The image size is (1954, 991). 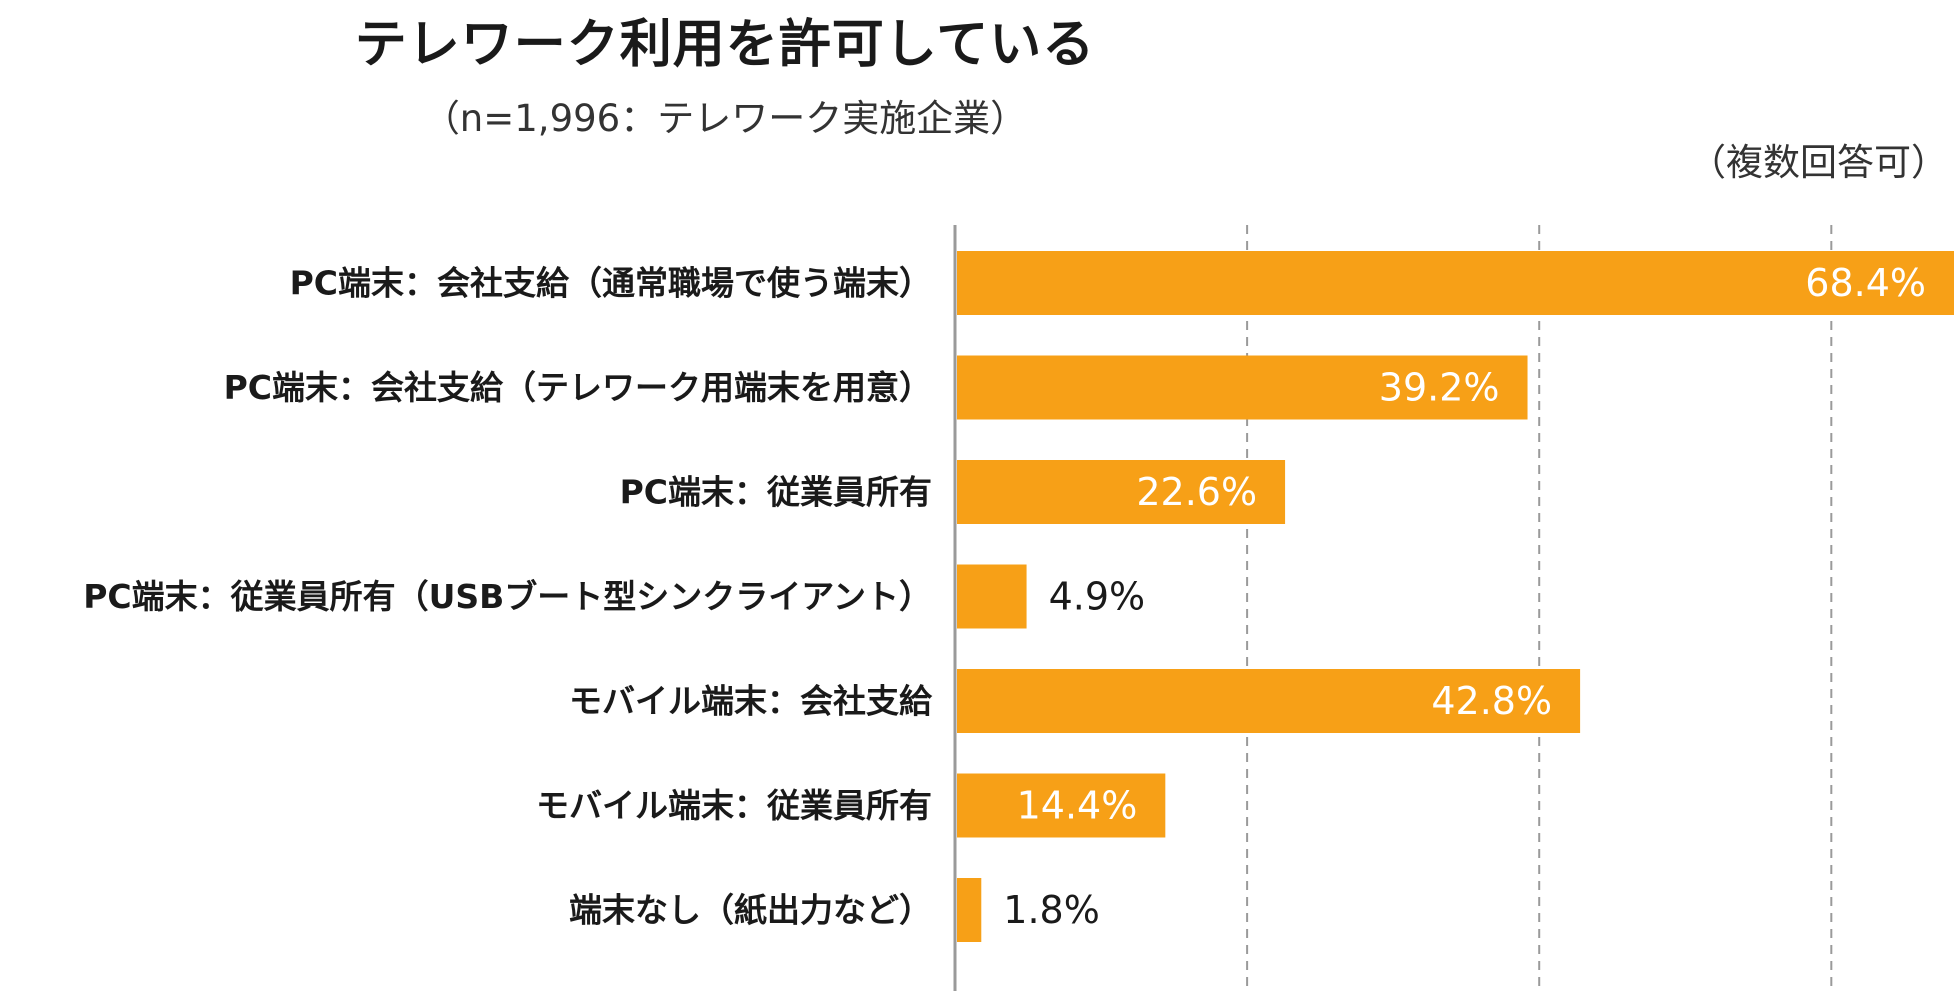 What do you see at coordinates (750, 910) in the screenshot?
I see `category-label-6: 端末なし（紙出力など）` at bounding box center [750, 910].